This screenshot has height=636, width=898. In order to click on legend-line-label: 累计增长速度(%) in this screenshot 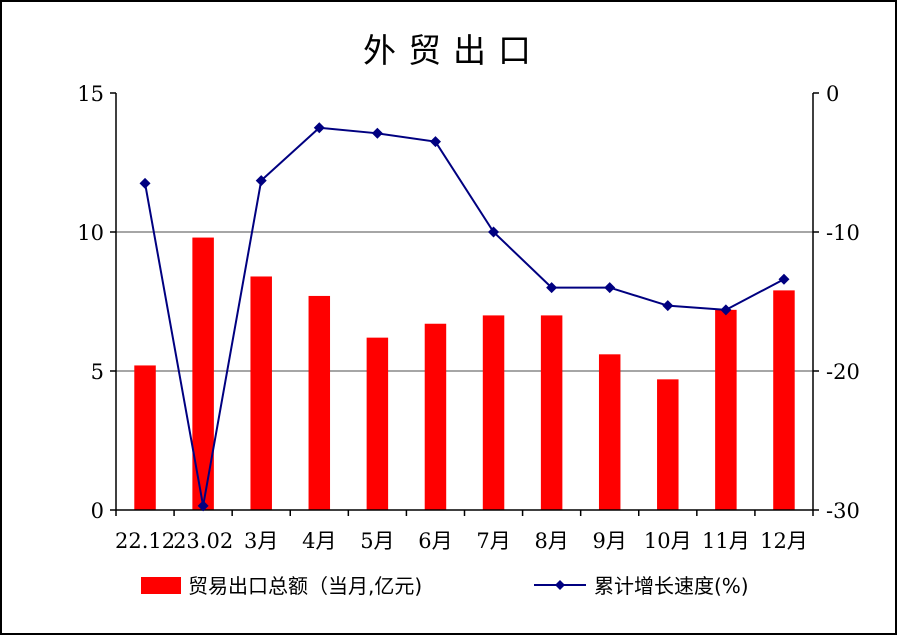, I will do `click(671, 586)`.